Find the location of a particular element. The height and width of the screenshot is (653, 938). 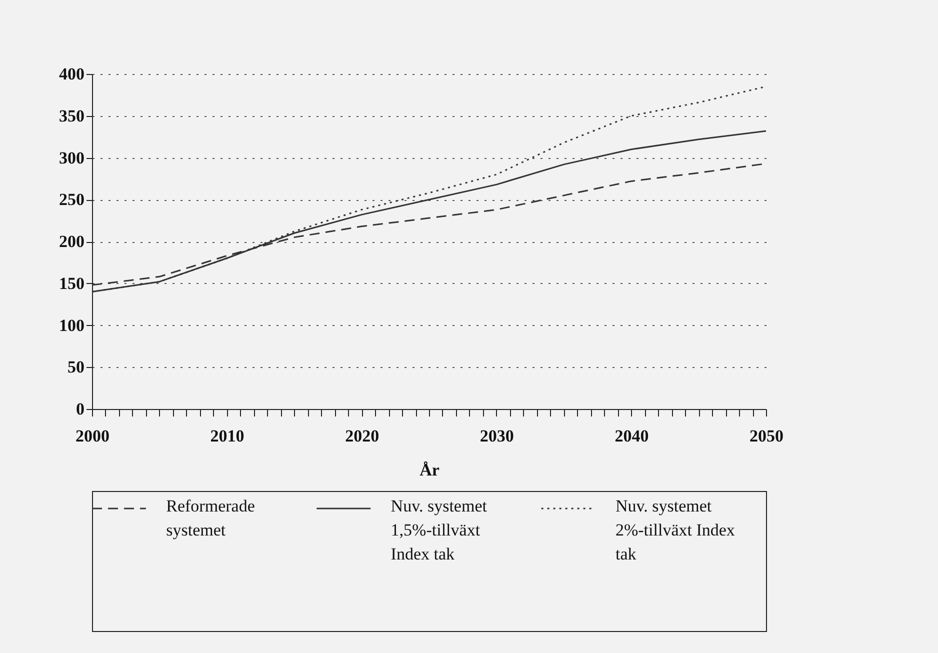

x-tick-label: 2040 is located at coordinates (631, 436).